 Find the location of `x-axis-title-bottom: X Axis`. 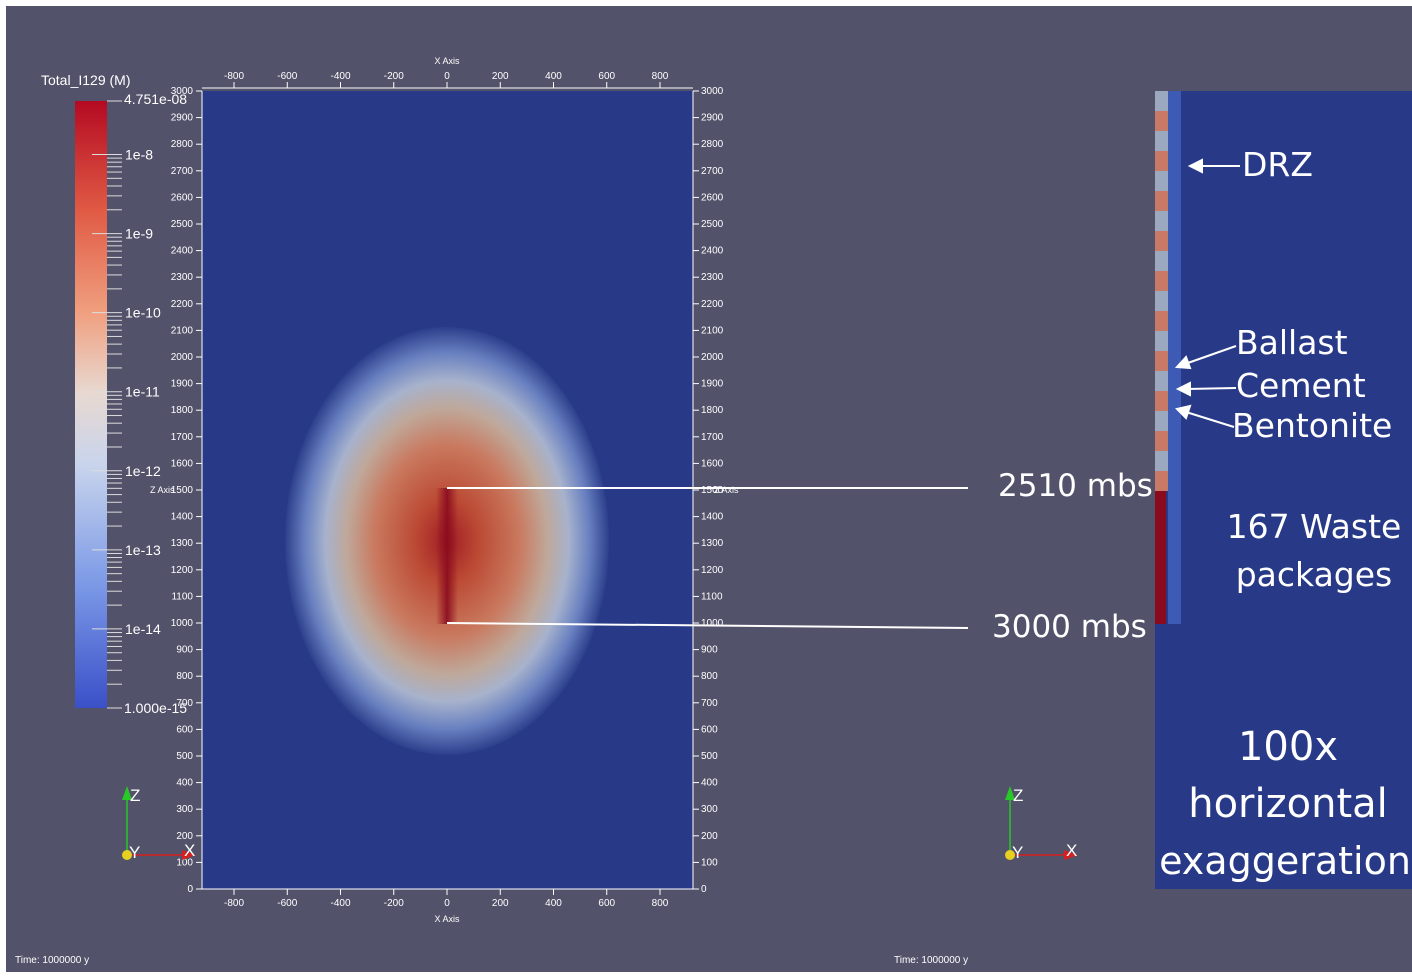

x-axis-title-bottom: X Axis is located at coordinates (447, 919).